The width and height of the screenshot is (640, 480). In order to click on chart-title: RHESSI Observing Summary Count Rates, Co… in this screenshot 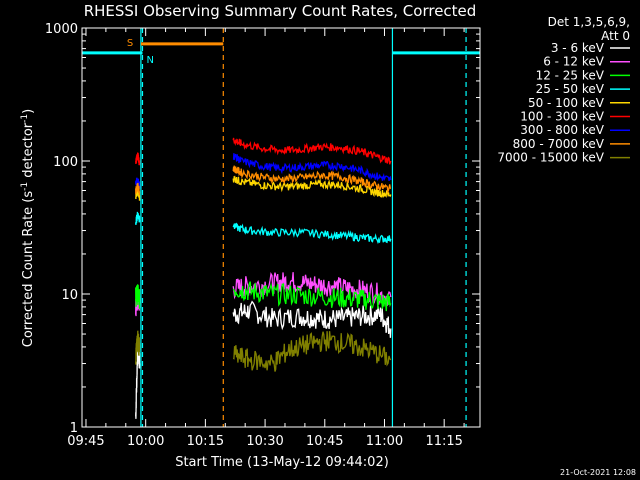, I will do `click(280, 11)`.